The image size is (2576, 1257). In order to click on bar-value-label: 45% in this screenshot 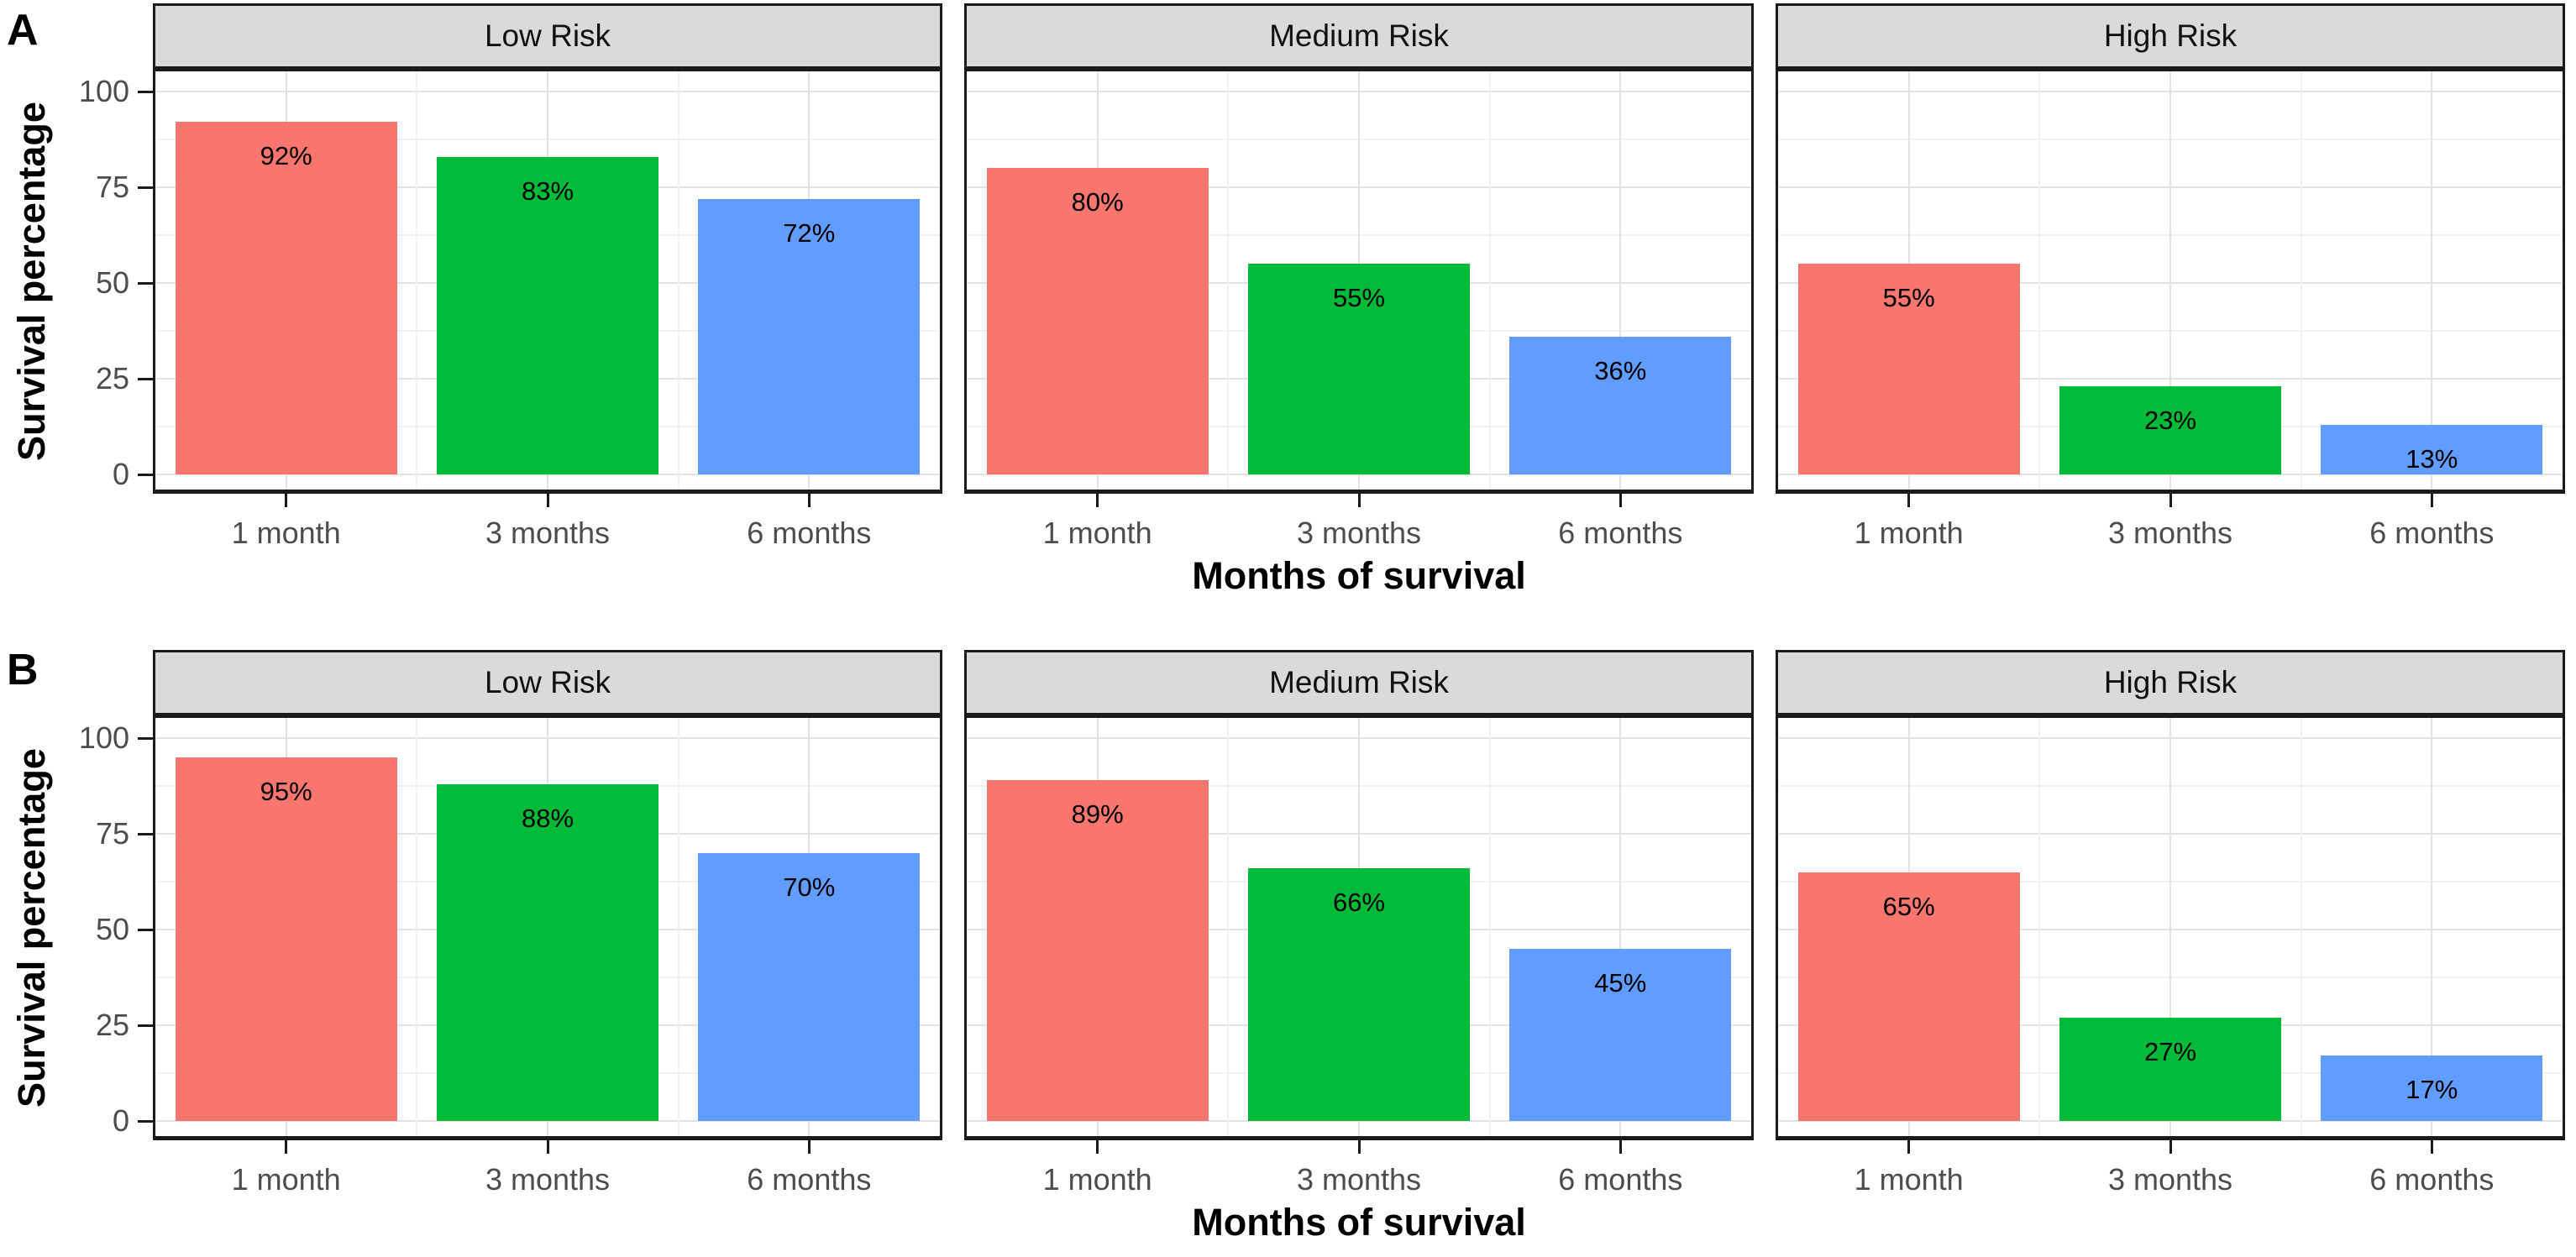, I will do `click(1620, 982)`.